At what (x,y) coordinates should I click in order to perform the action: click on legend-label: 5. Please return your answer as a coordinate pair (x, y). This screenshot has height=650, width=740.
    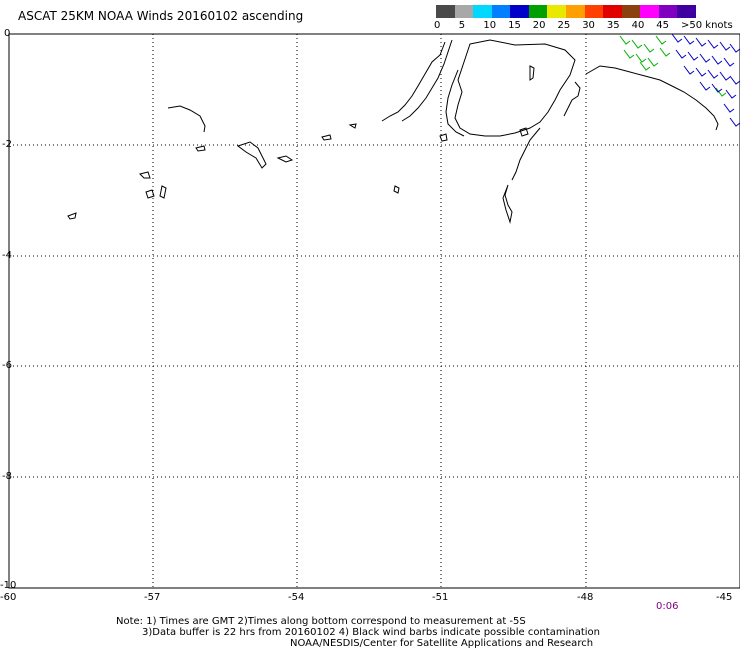
    Looking at the image, I should click on (462, 25).